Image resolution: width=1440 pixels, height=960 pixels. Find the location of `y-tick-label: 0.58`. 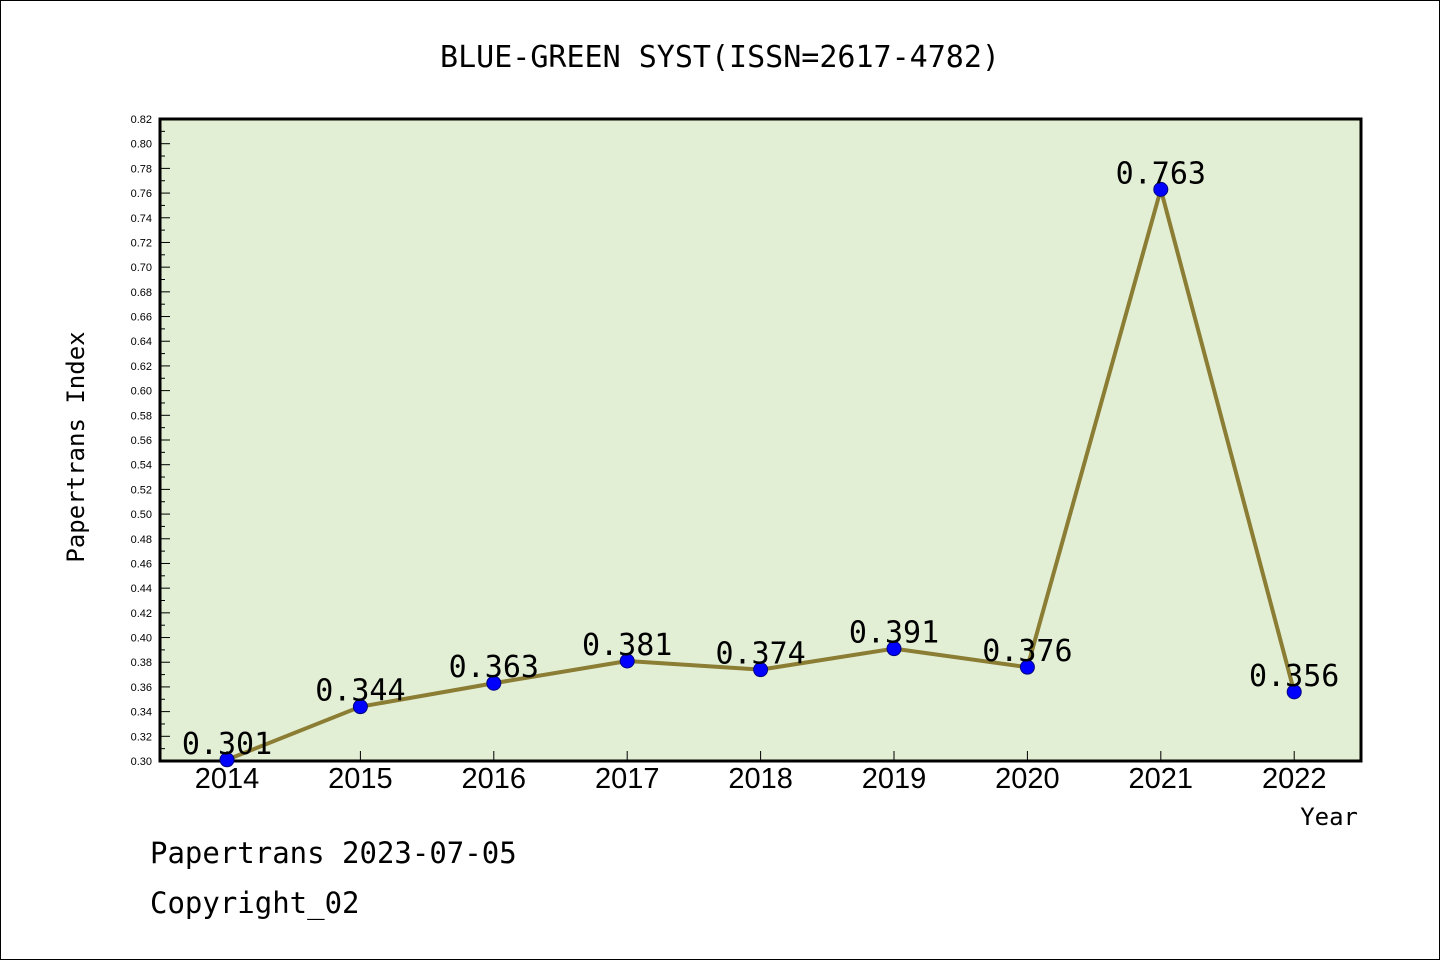

y-tick-label: 0.58 is located at coordinates (141, 416).